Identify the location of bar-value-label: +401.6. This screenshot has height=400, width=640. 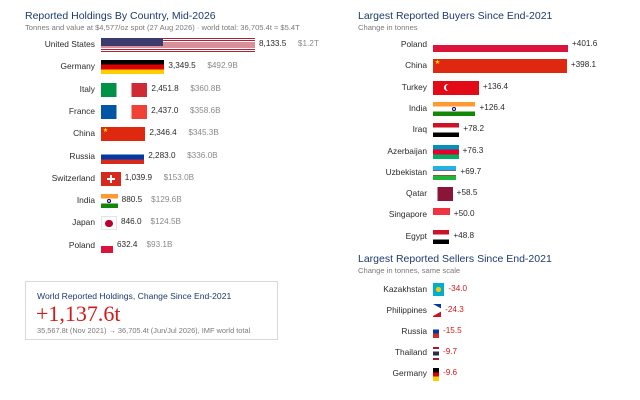
(585, 43).